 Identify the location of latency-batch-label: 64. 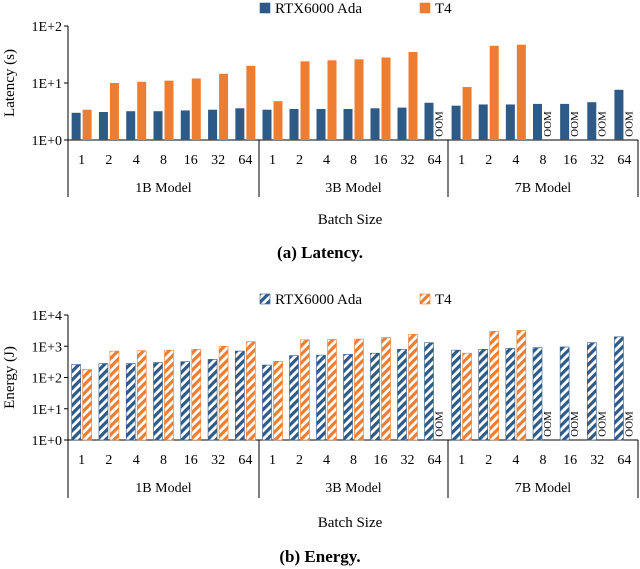
(245, 160).